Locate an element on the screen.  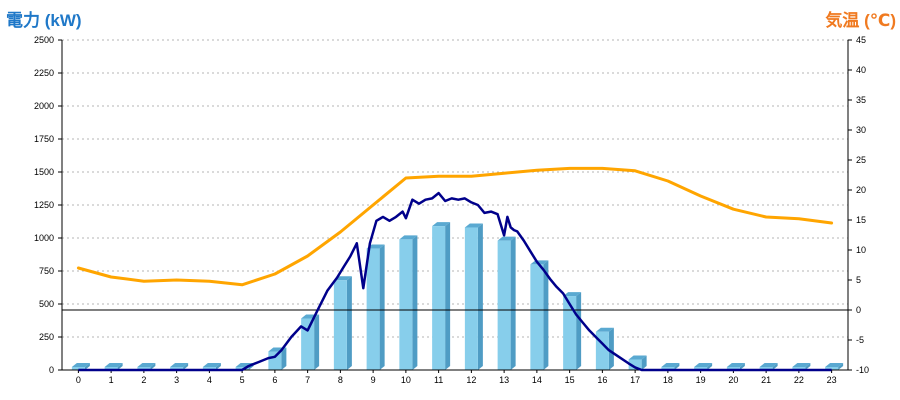
left-tick-label: 500 is located at coordinates (46, 304).